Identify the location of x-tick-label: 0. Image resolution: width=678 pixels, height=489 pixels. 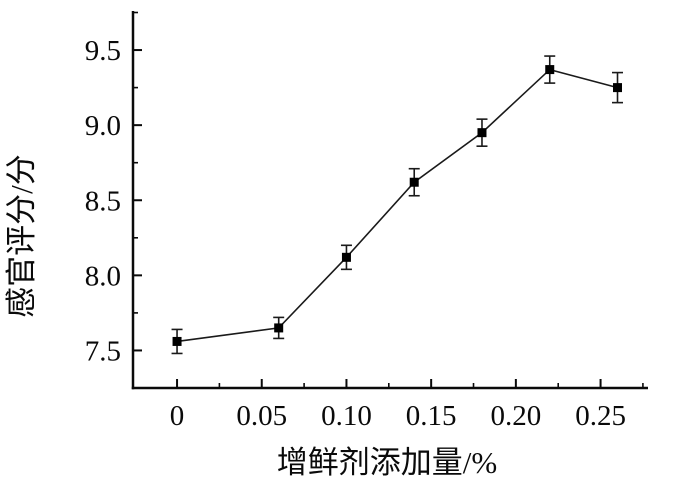
(177, 416).